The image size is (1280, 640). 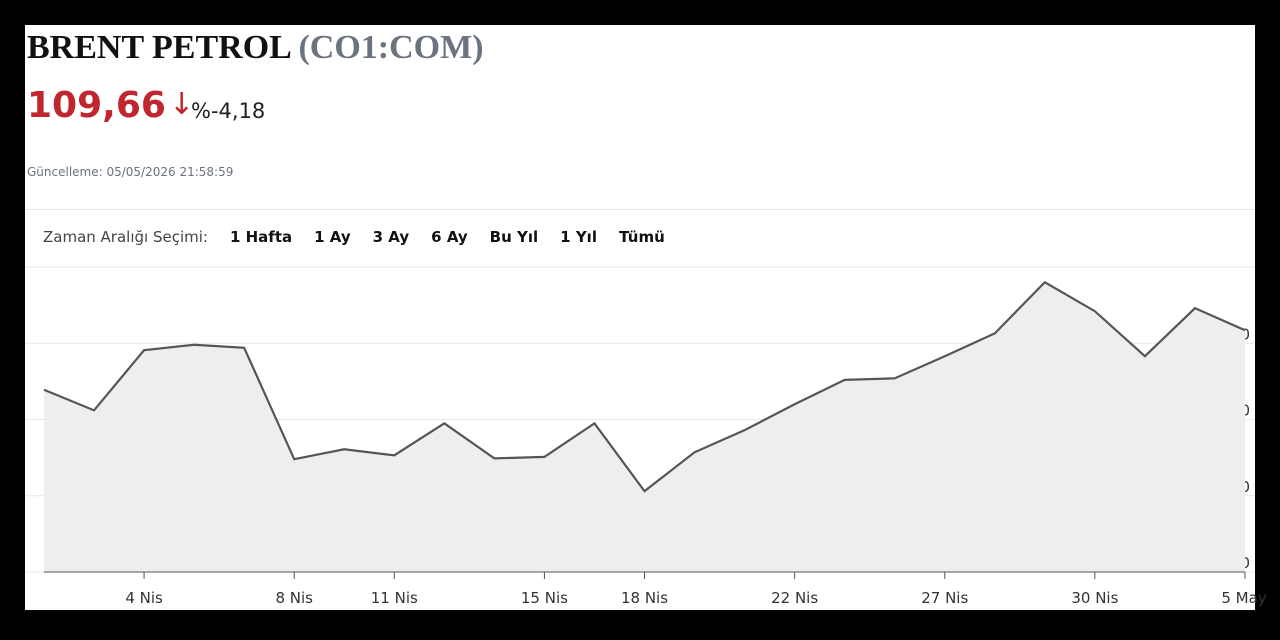 I want to click on arrow: ↓, so click(x=182, y=104).